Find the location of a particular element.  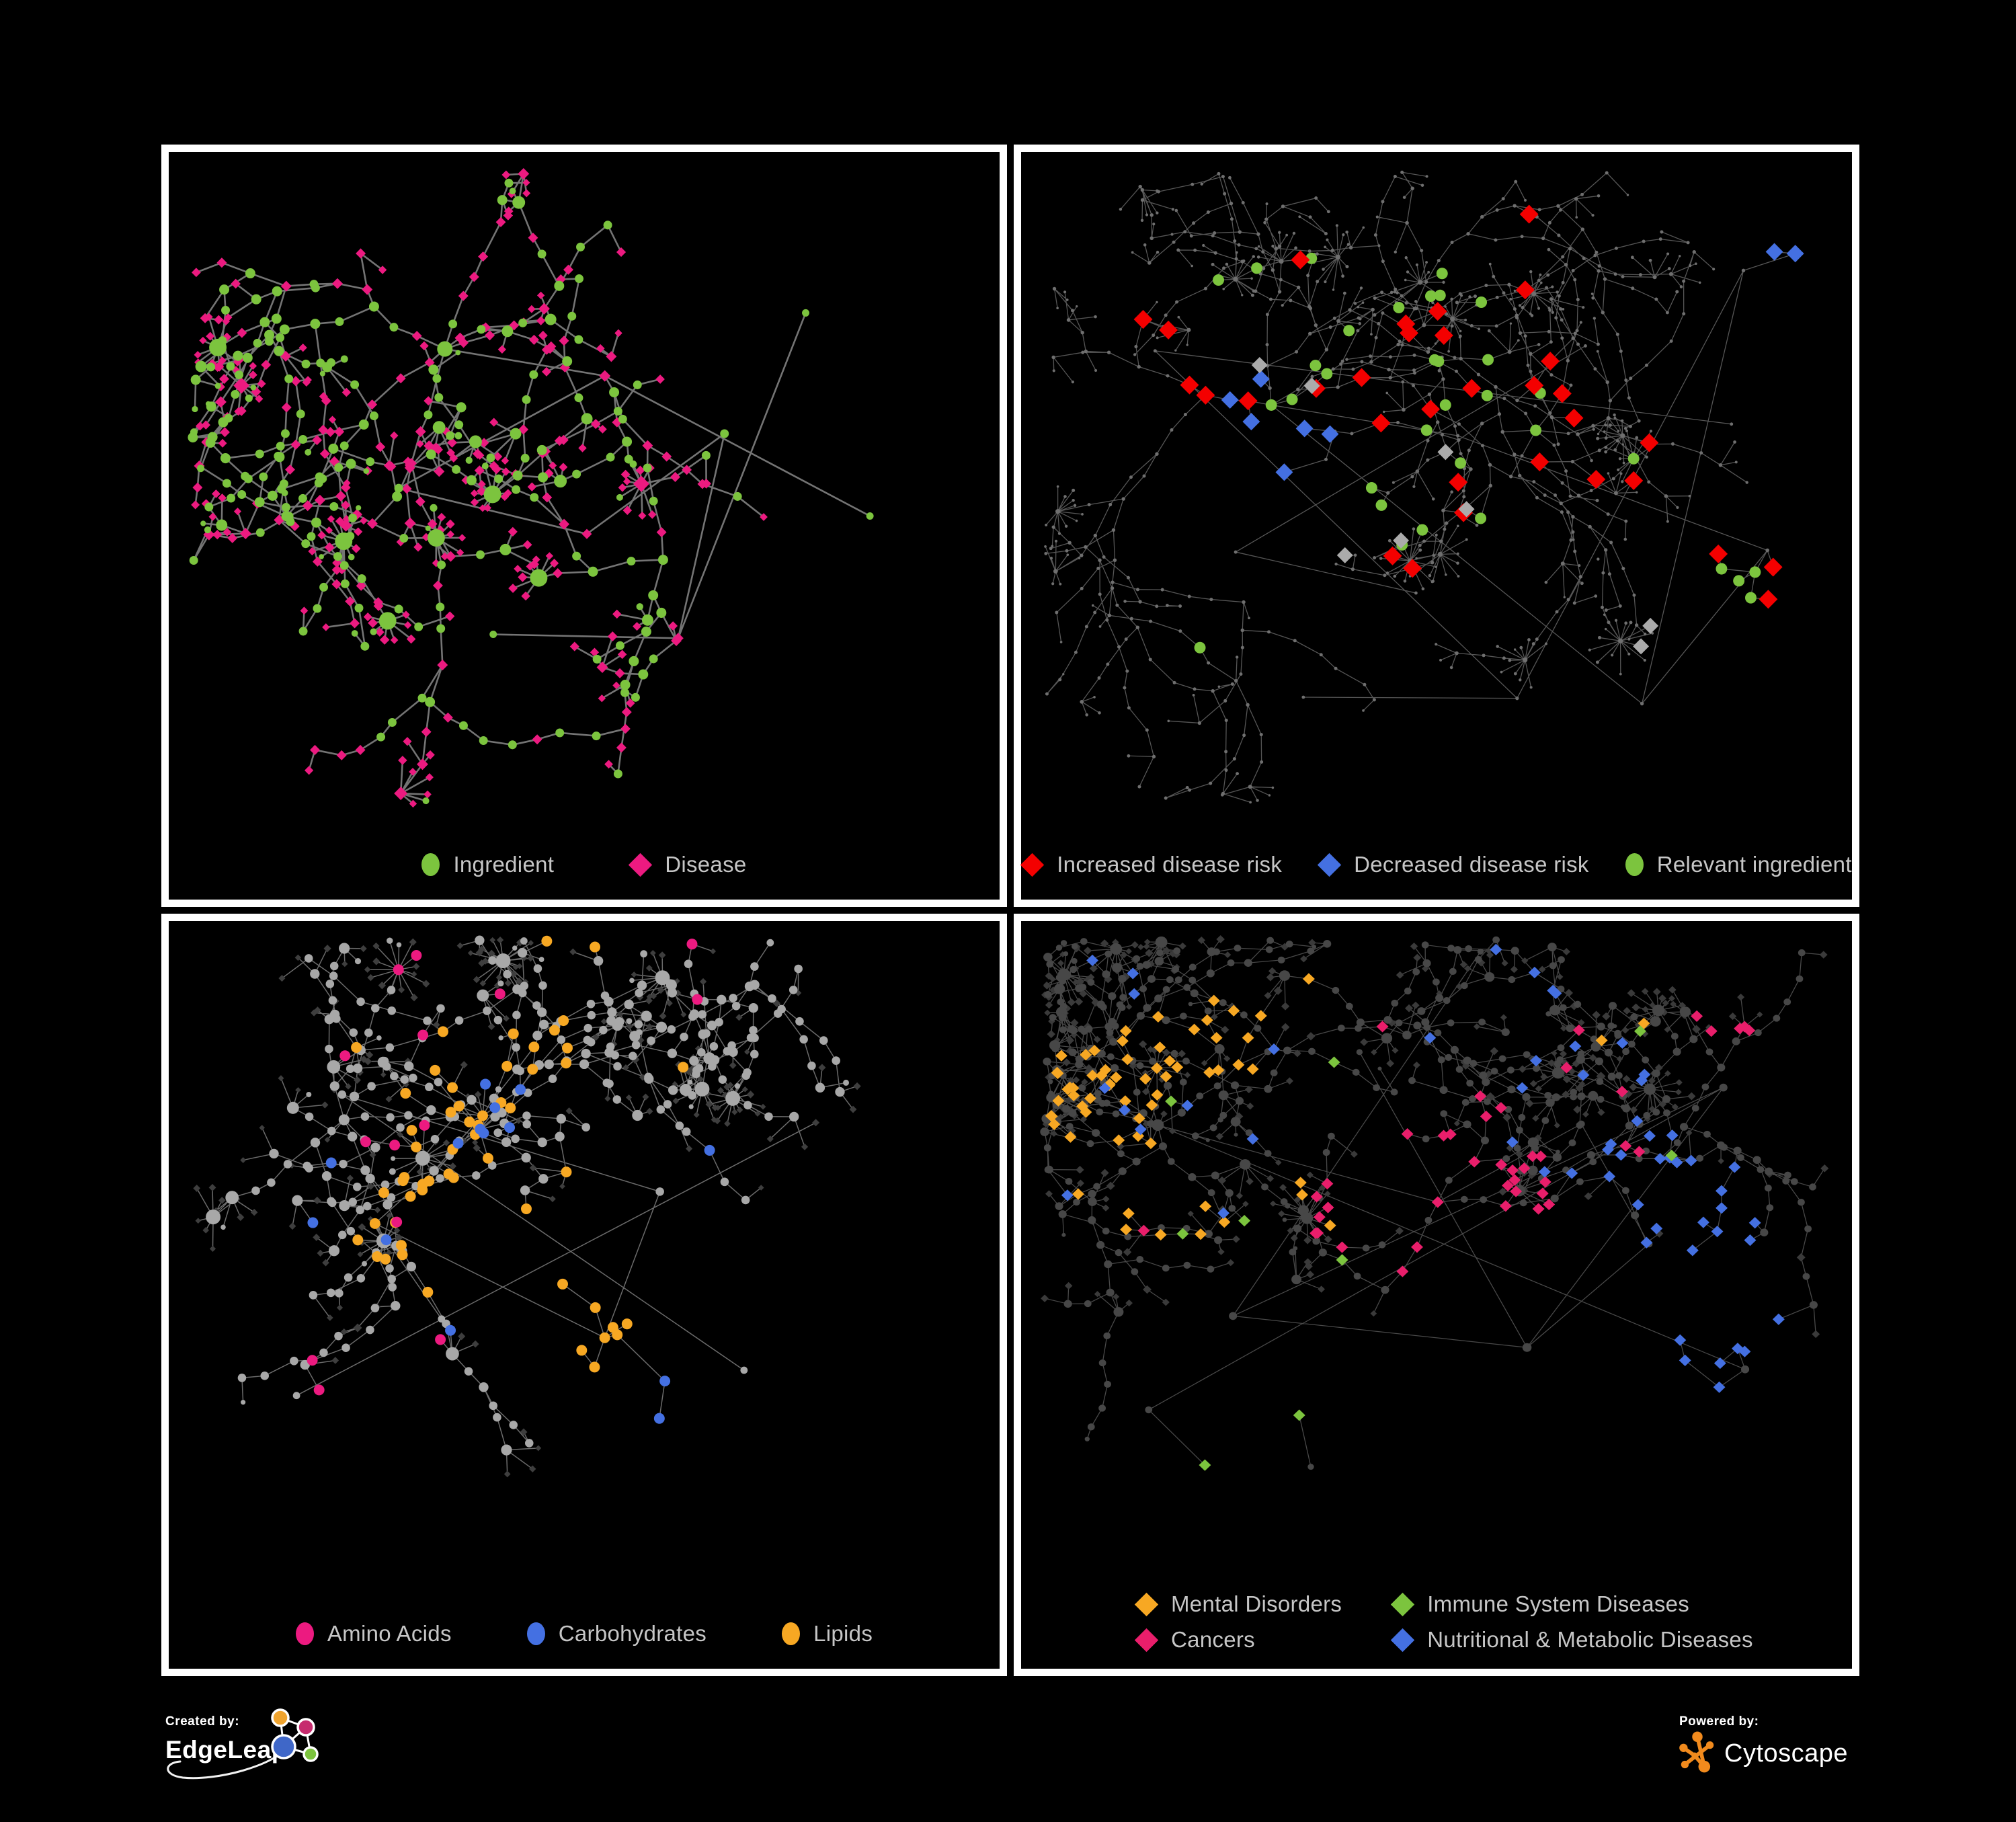

disease-diamond-icon is located at coordinates (641, 865).